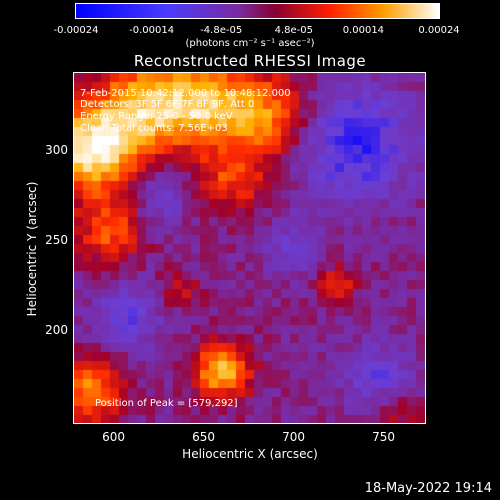 Image resolution: width=500 pixels, height=500 pixels. I want to click on colorbar-tick-label: -0.00014, so click(152, 30).